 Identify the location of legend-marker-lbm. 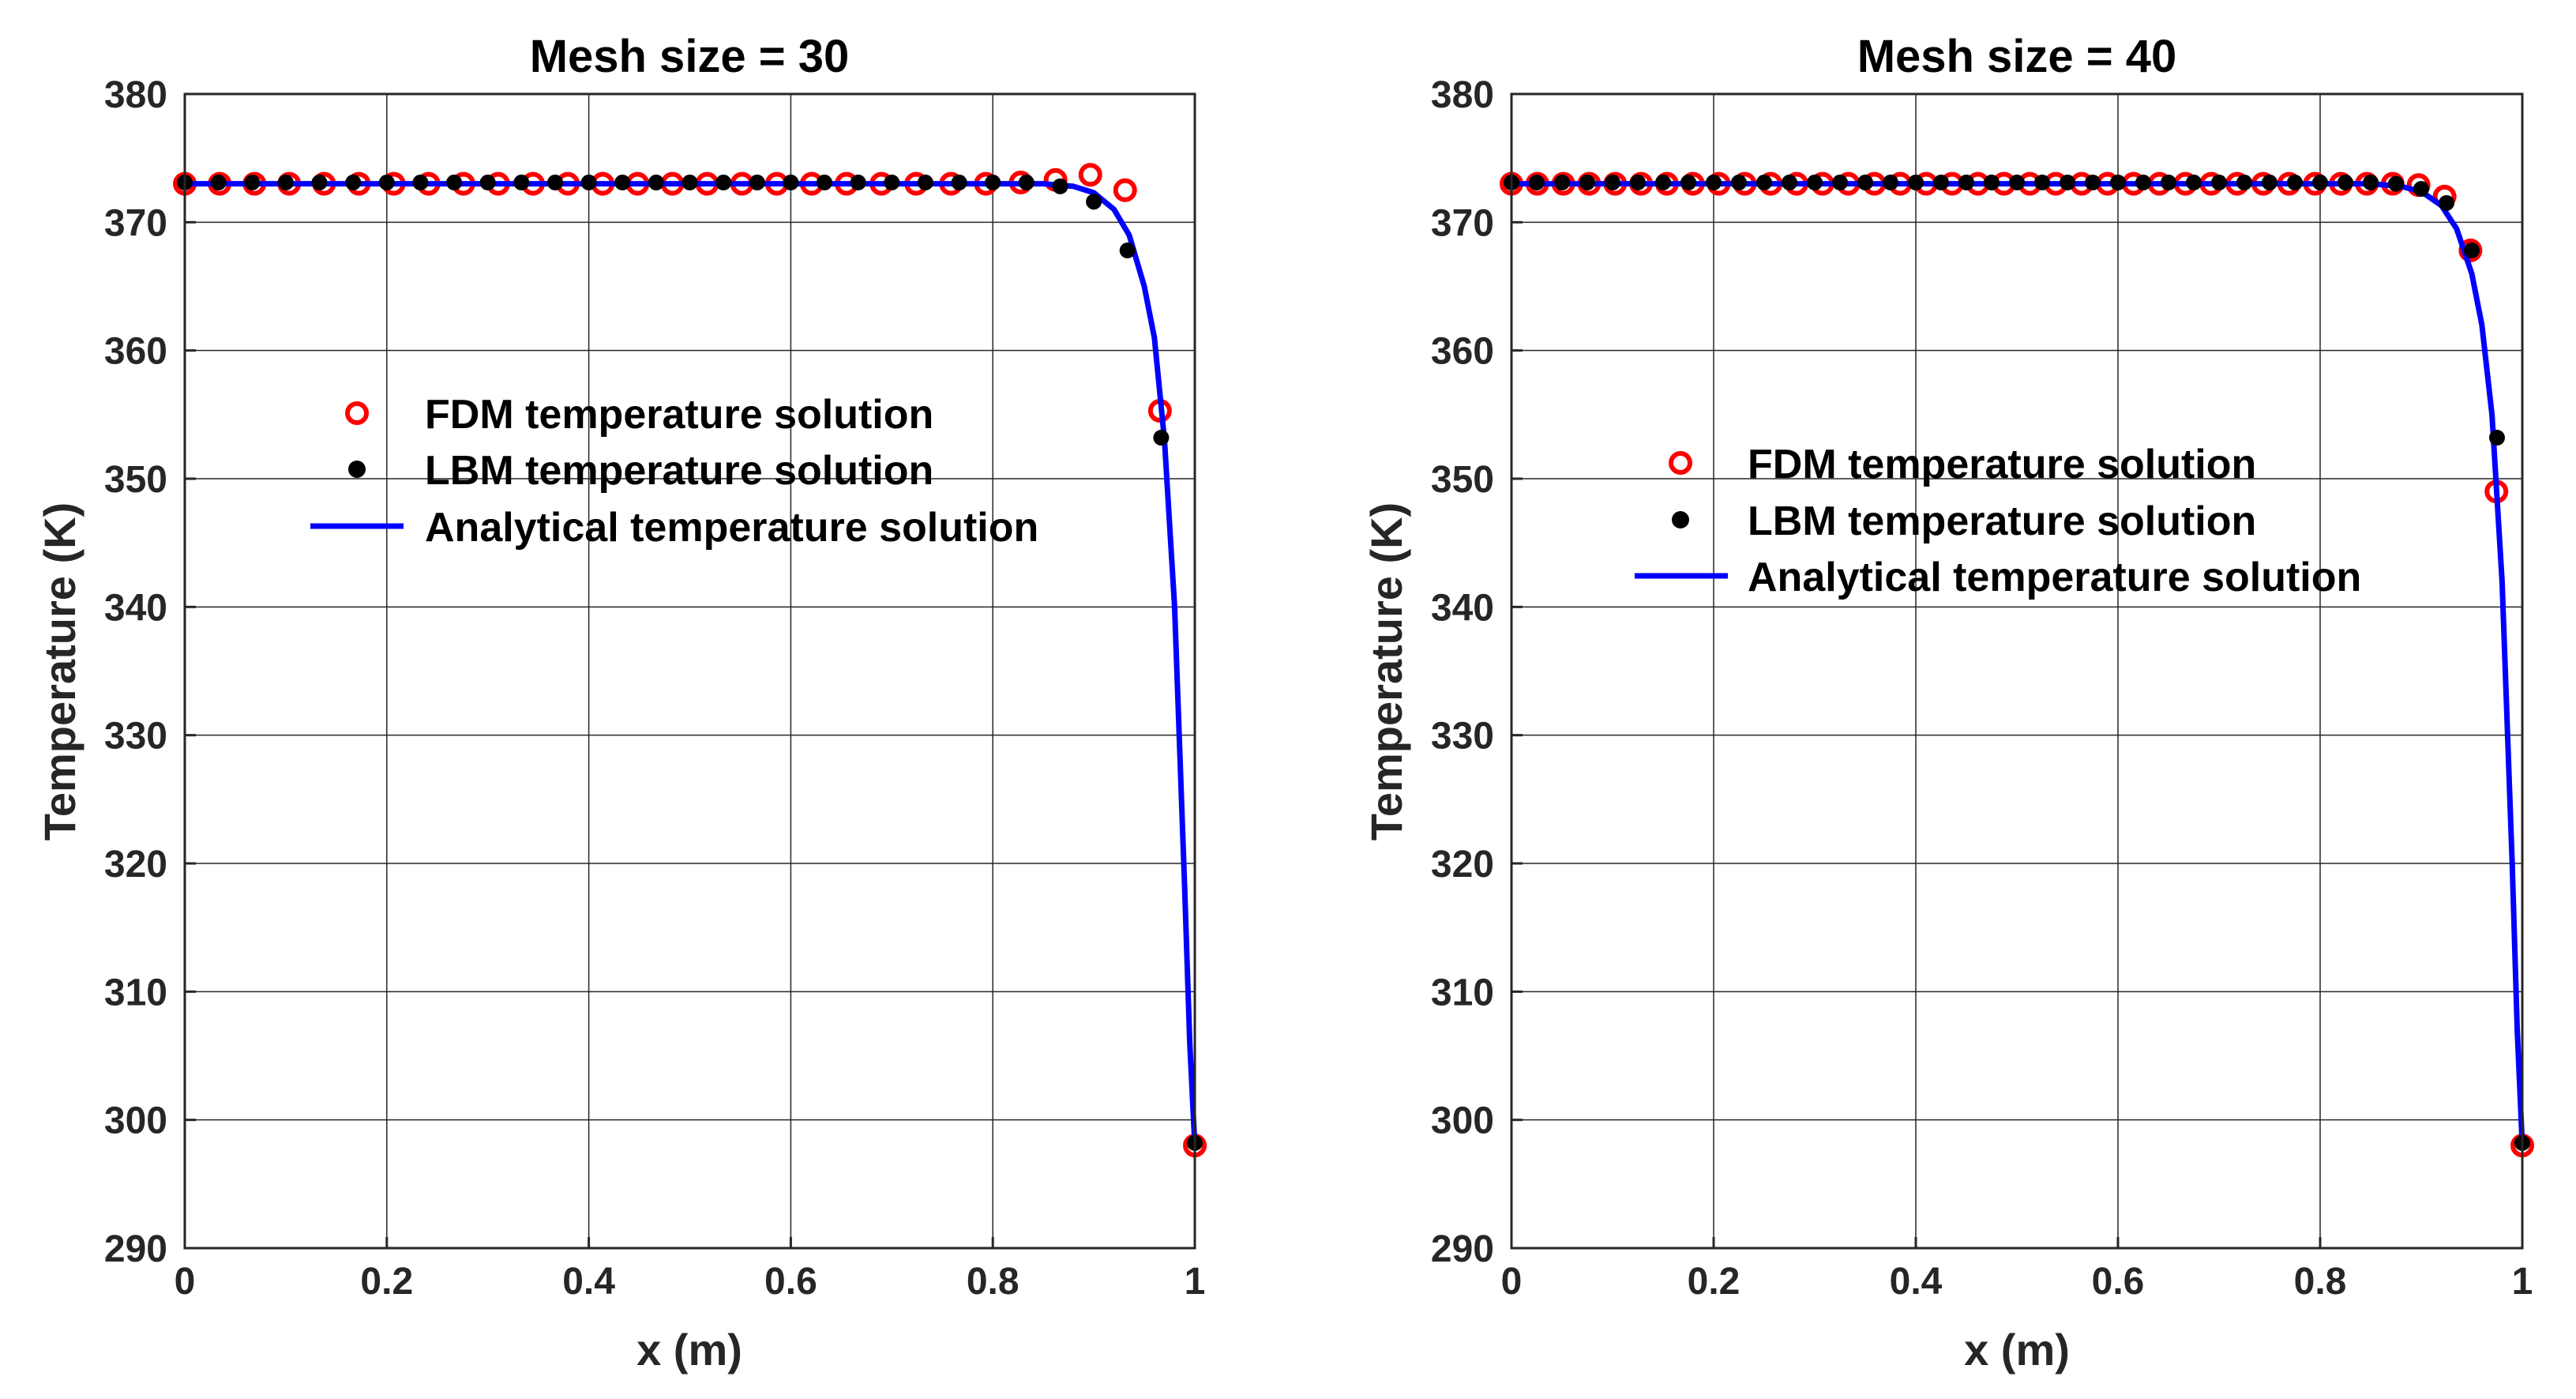
(1680, 519).